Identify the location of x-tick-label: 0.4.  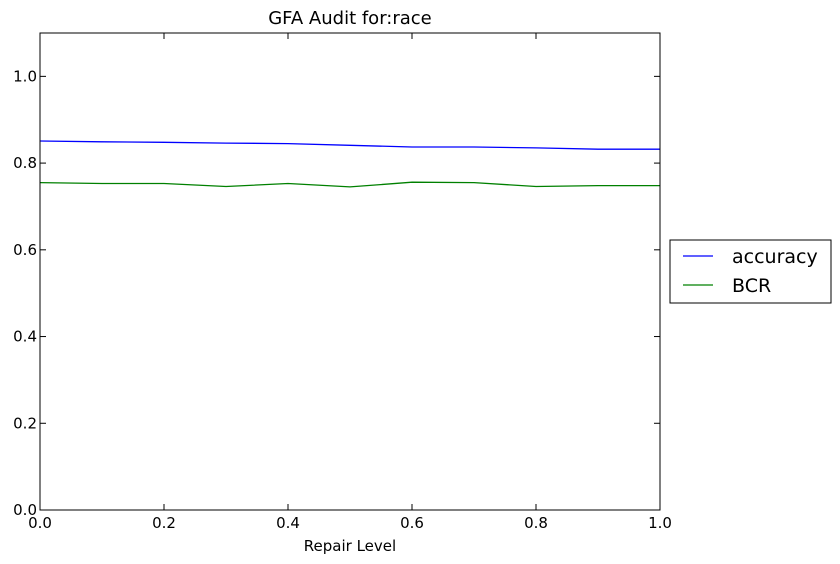
(288, 523).